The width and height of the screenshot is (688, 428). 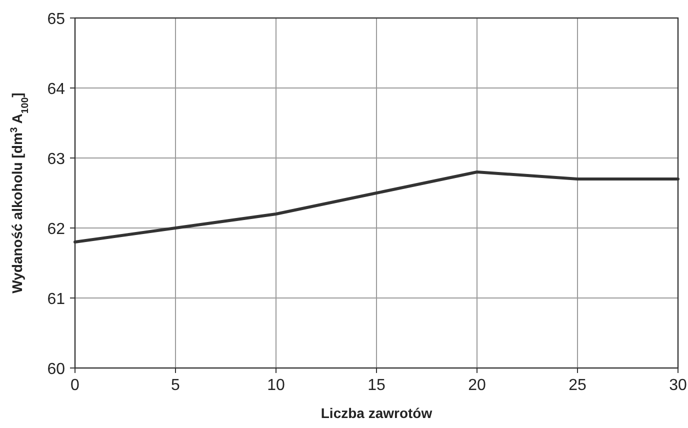 I want to click on y-tick-label: 61, so click(x=56, y=299).